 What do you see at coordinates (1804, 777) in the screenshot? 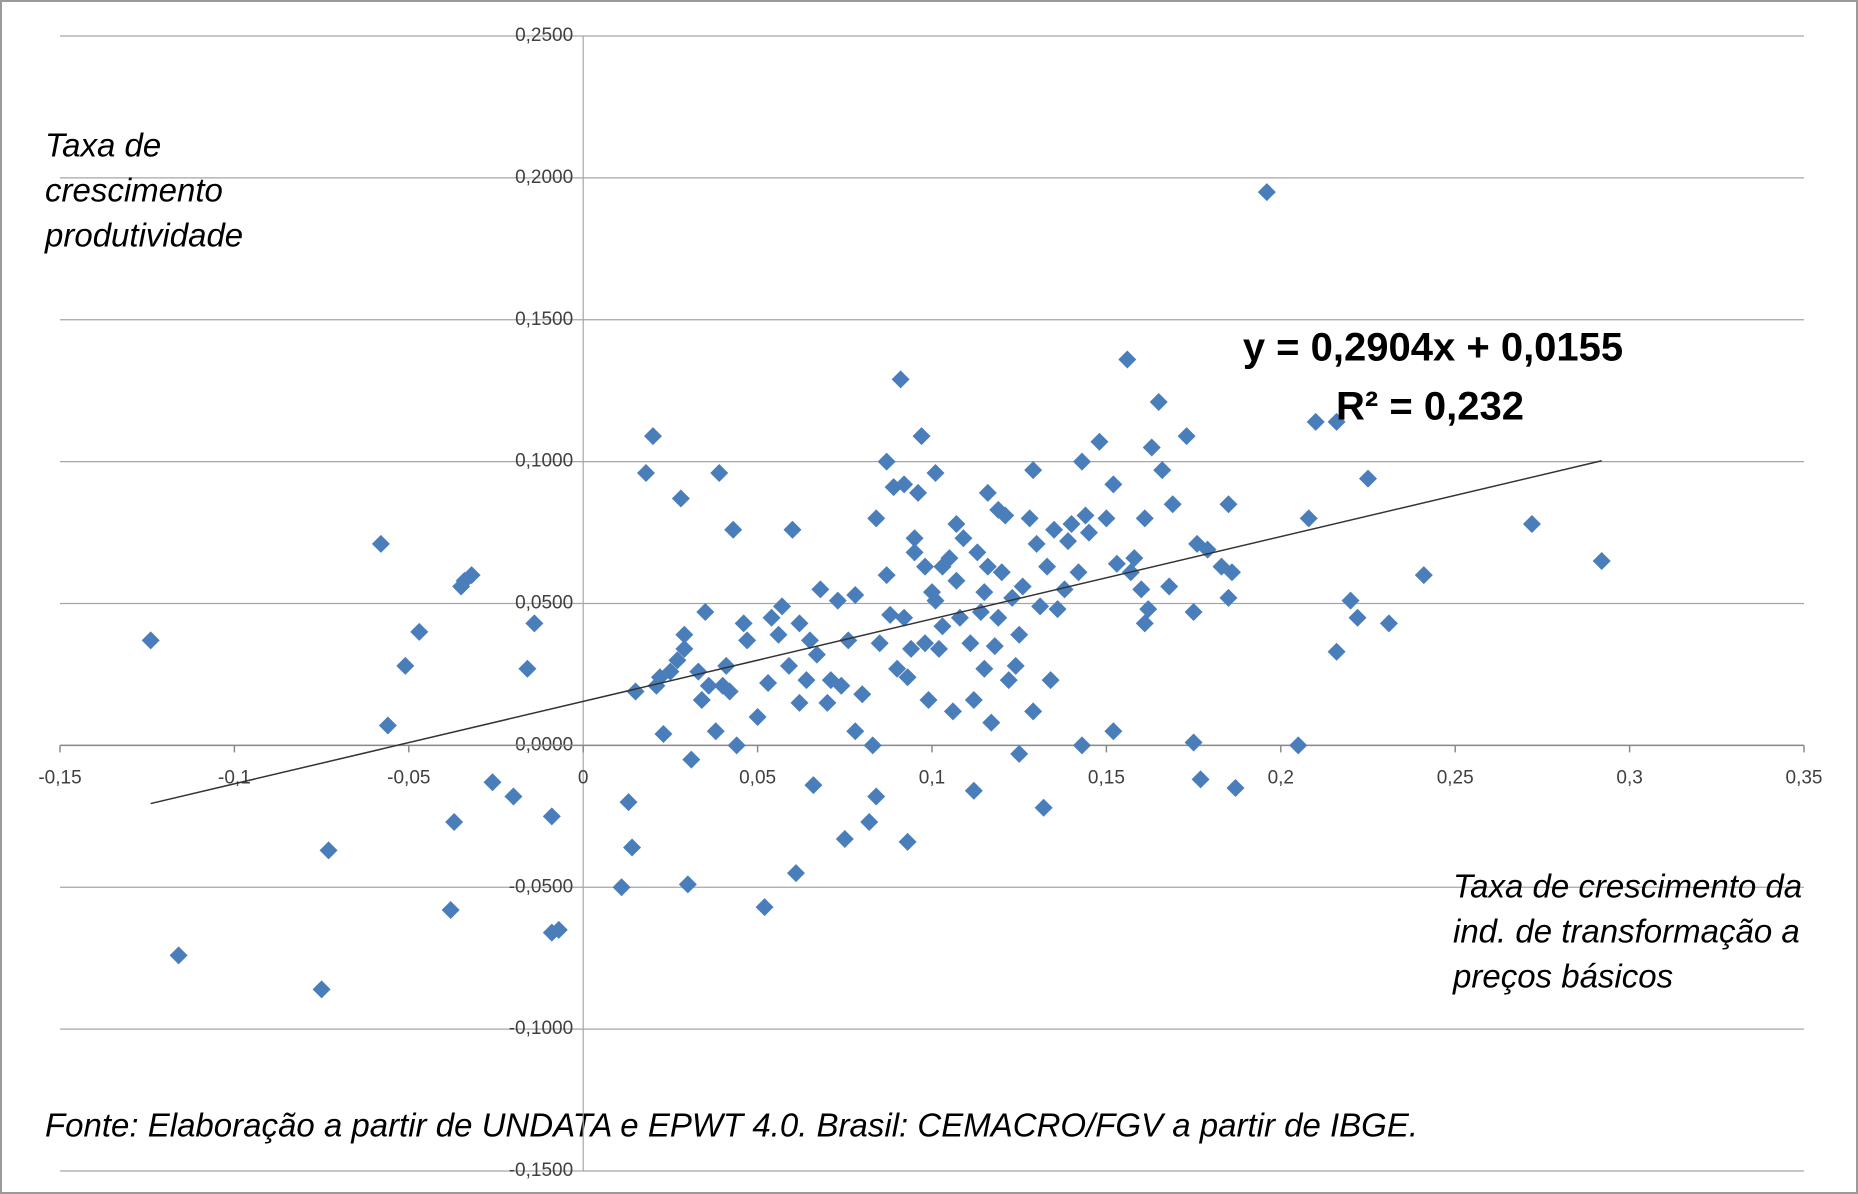
I see `x-tick-label: 0,35` at bounding box center [1804, 777].